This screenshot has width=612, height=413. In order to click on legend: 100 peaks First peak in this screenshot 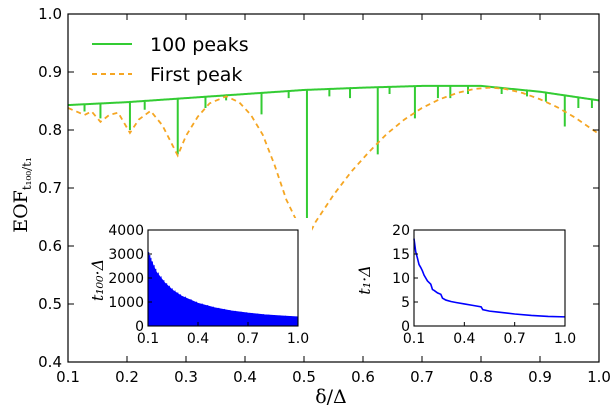, I will do `click(170, 60)`.